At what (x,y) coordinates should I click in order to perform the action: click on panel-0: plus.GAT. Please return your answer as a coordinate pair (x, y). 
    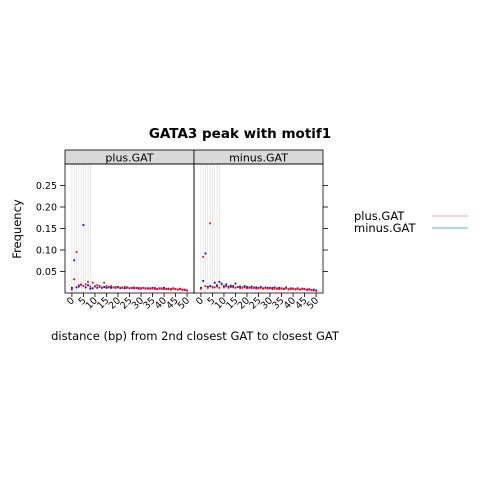
    Looking at the image, I should click on (129, 221).